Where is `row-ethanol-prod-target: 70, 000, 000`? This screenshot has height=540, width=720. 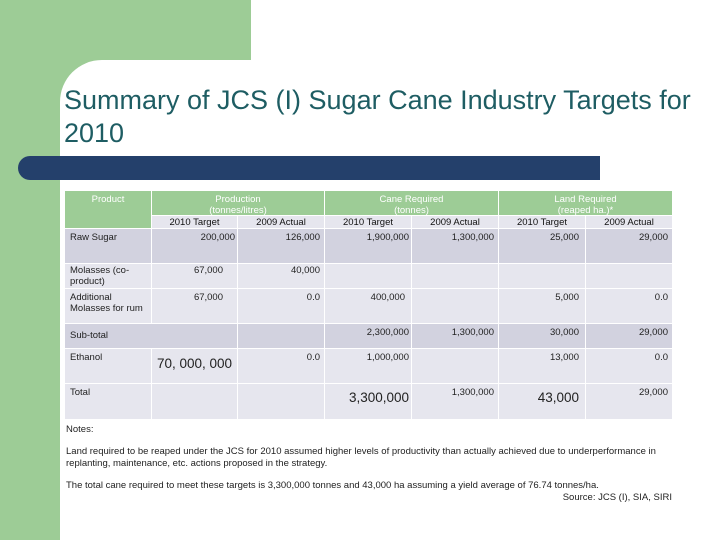
row-ethanol-prod-target: 70, 000, 000 is located at coordinates (194, 366).